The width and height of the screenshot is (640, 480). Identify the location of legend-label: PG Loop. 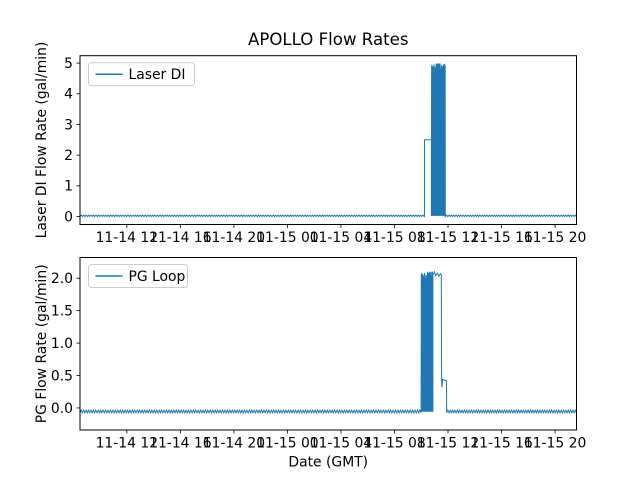
(157, 277).